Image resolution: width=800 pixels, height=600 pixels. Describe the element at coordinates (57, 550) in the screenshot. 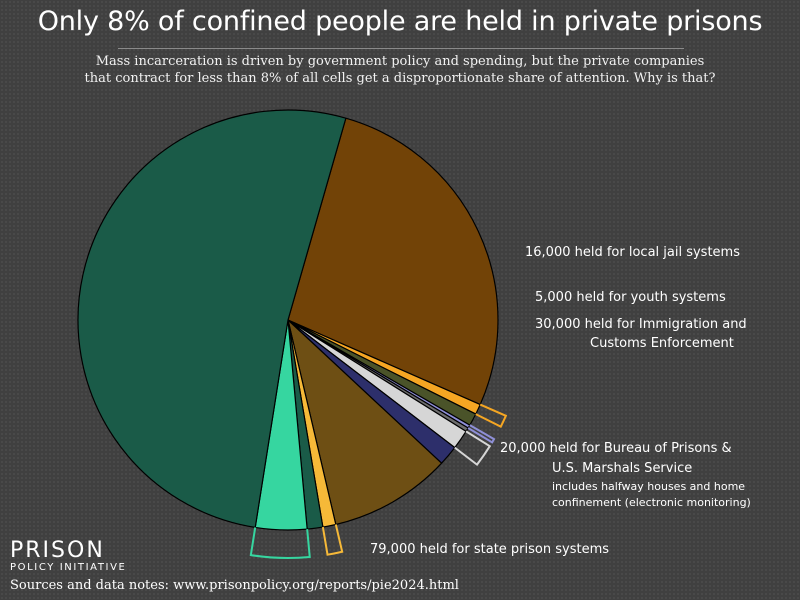

I see `logo-line-1: PRISON` at that location.